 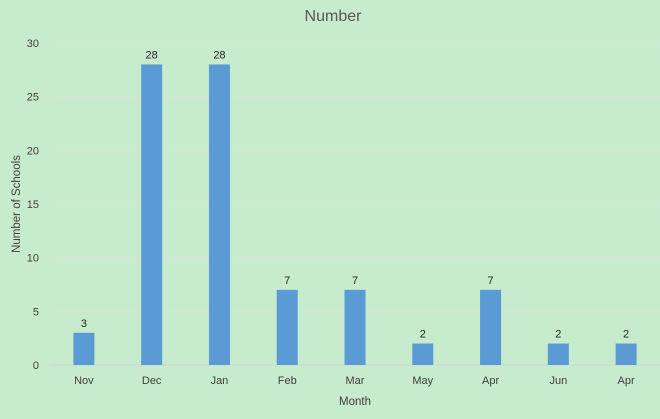 I want to click on chart-title: Number, so click(x=334, y=16).